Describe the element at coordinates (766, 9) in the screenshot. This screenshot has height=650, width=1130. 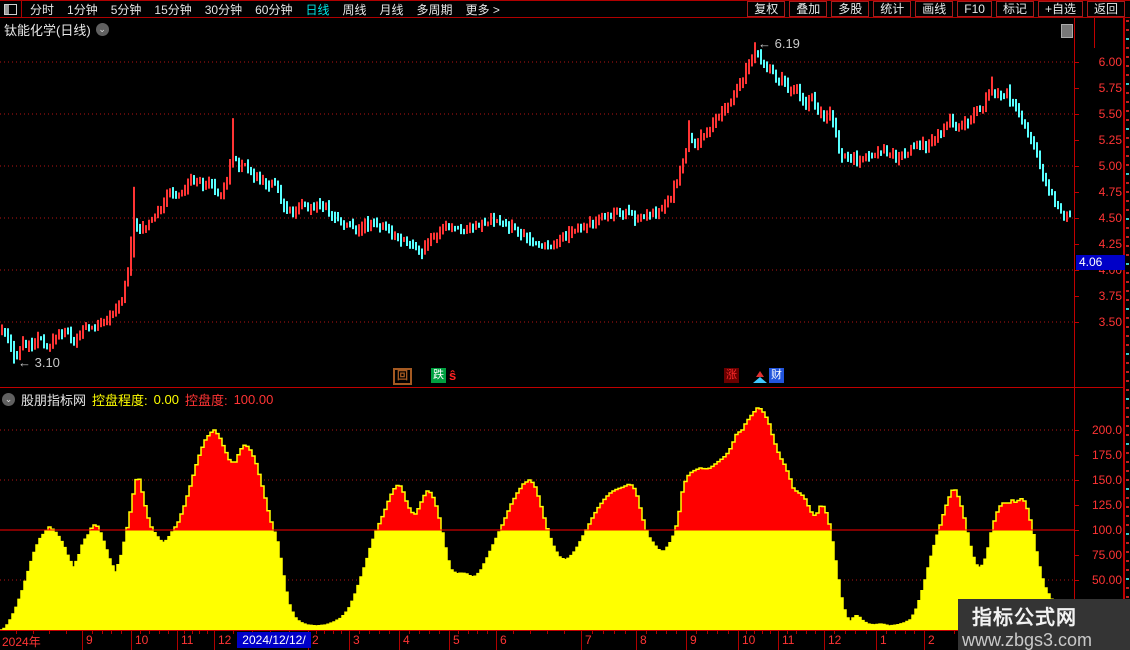
I see `action-button-0: 复权` at that location.